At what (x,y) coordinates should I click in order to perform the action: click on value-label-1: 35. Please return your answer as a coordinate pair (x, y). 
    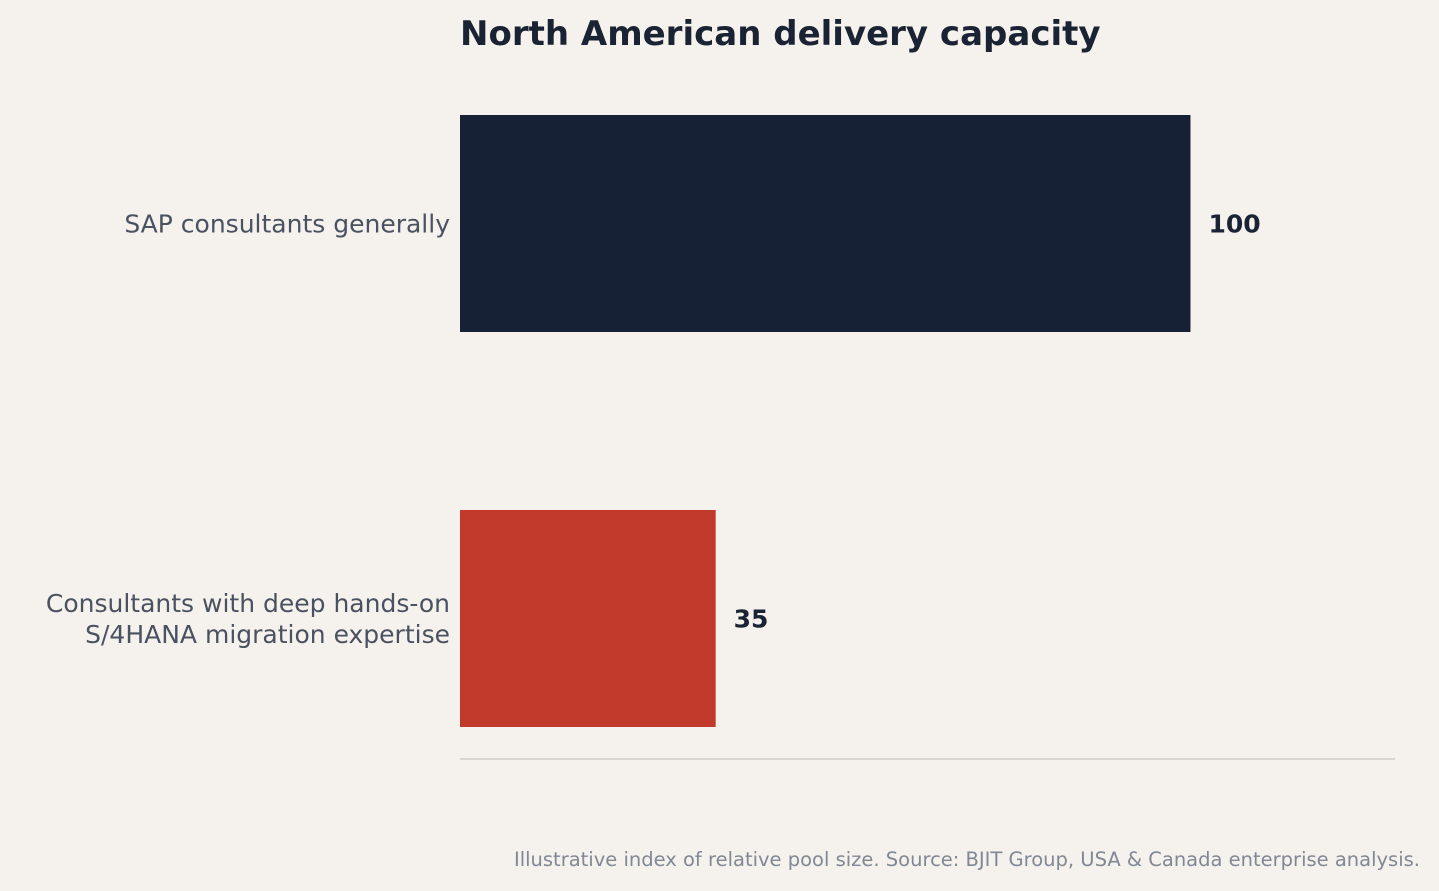
    Looking at the image, I should click on (751, 619).